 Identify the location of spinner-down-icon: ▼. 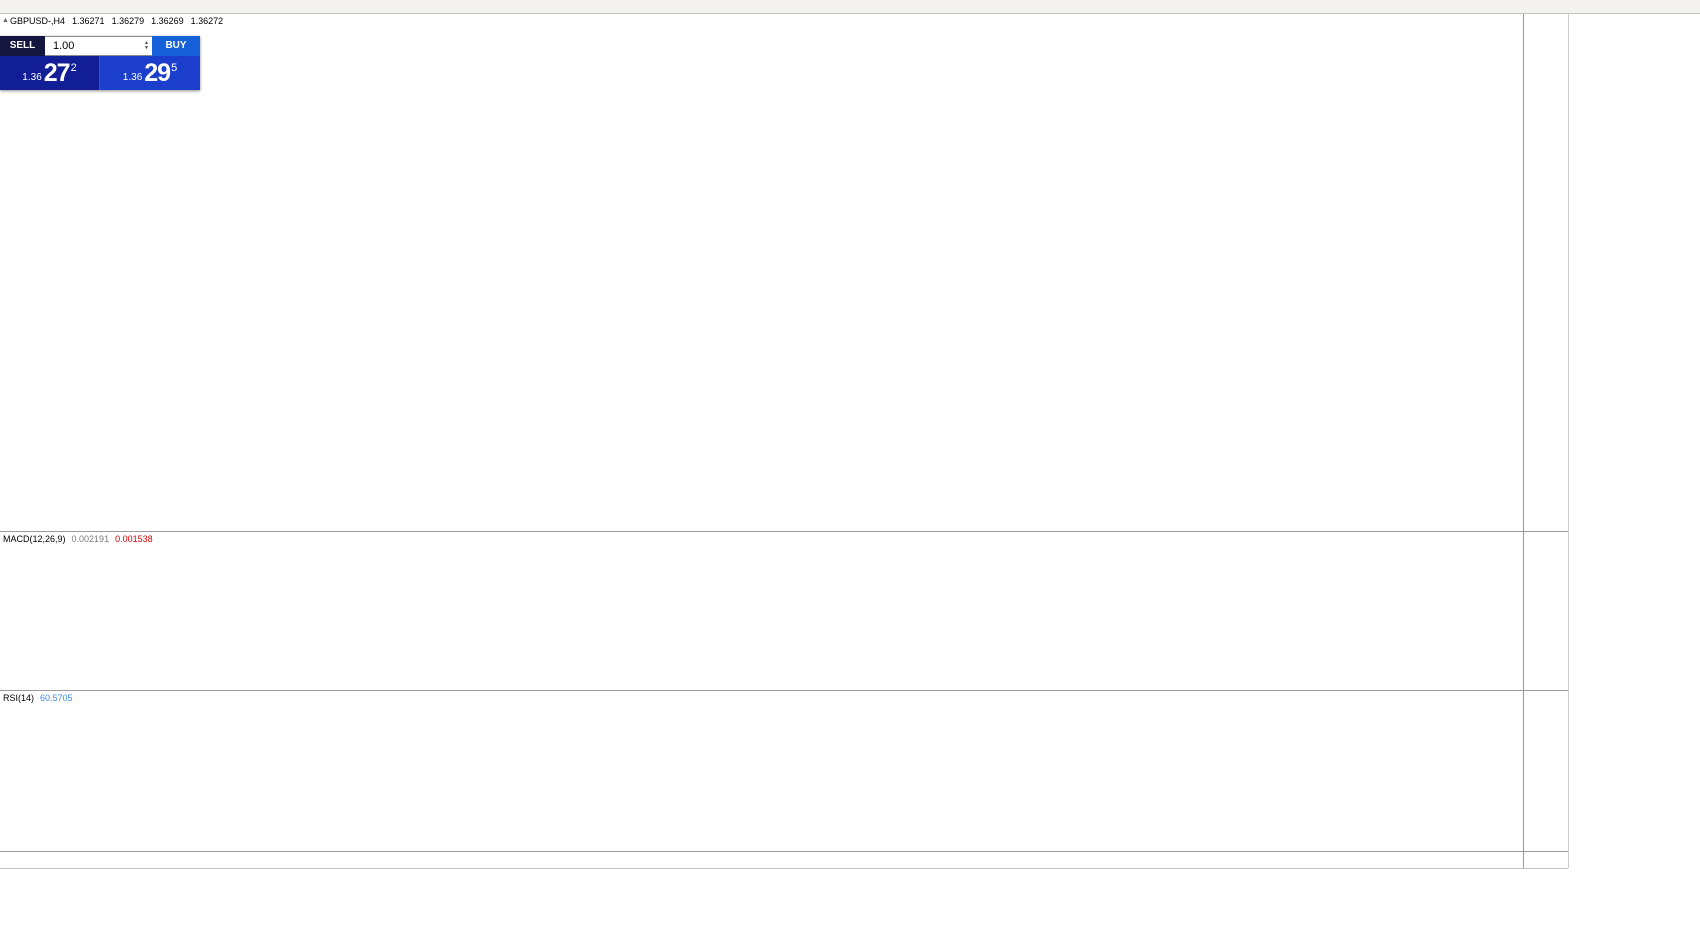
(146, 48).